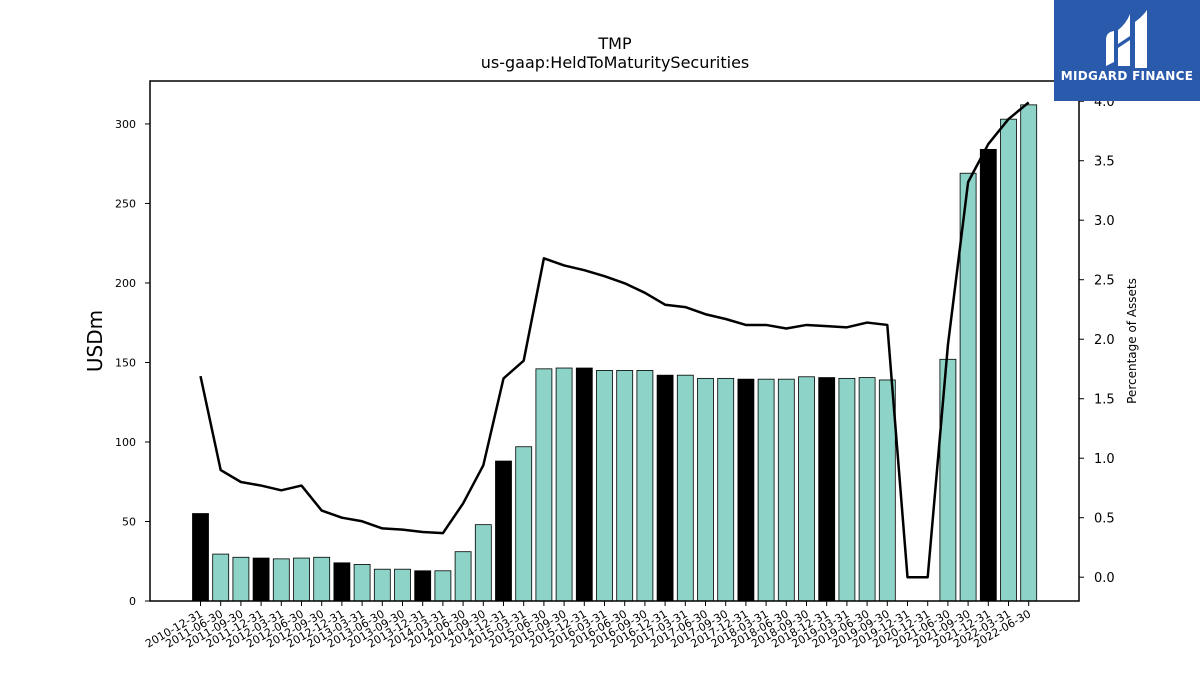 The width and height of the screenshot is (1200, 675). I want to click on logo: MIDGARD FINANCE, so click(1127, 50).